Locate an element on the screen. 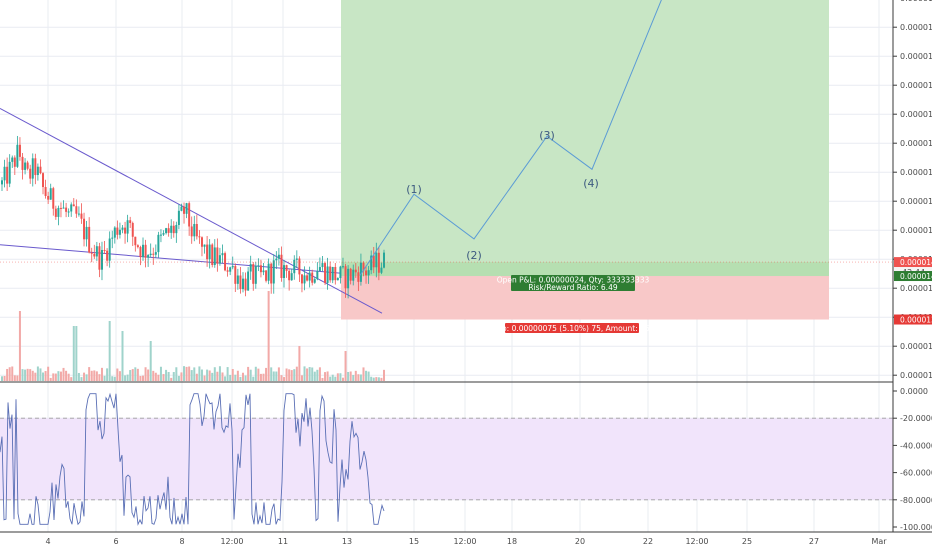  wave-label: (3) is located at coordinates (547, 135).